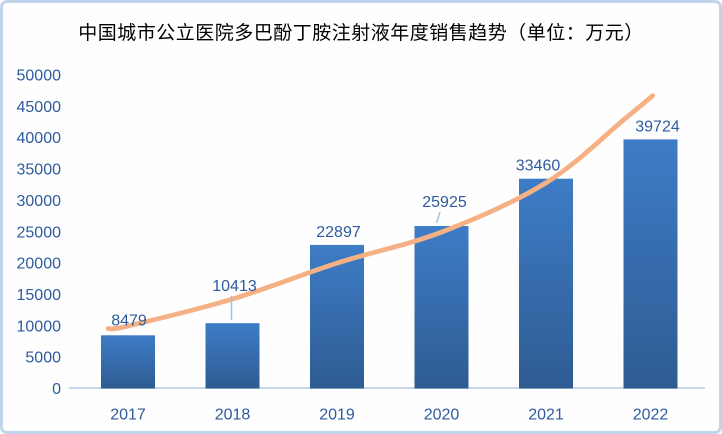  Describe the element at coordinates (538, 166) in the screenshot. I see `data-label-2021: 33460` at that location.